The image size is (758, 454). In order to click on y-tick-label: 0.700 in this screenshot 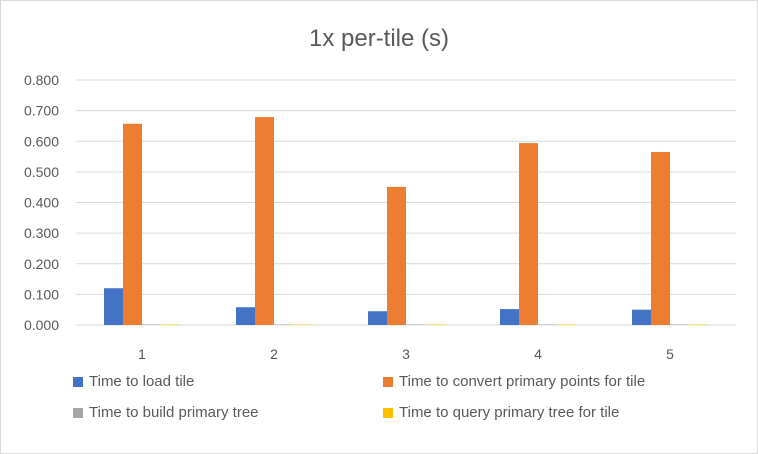, I will do `click(41, 111)`.